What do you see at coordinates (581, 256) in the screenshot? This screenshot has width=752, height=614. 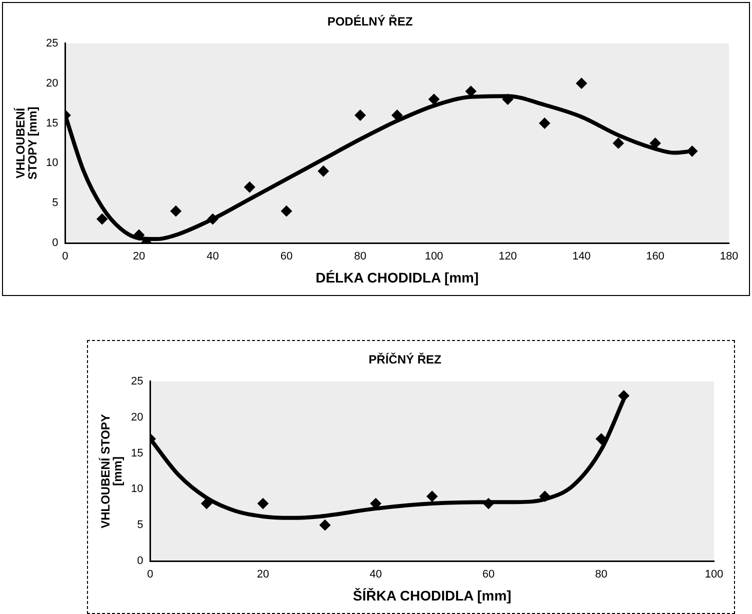 I see `x-tick-label: 140` at bounding box center [581, 256].